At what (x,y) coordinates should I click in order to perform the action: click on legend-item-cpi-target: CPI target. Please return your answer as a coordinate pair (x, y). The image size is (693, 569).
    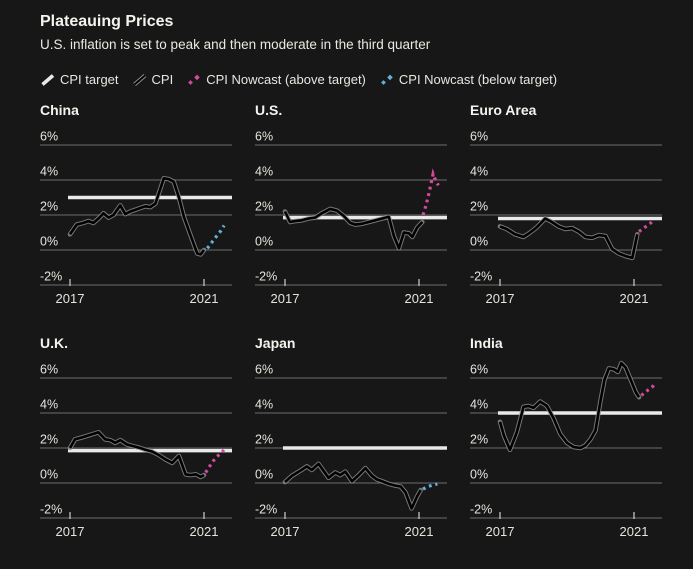
    Looking at the image, I should click on (79, 79).